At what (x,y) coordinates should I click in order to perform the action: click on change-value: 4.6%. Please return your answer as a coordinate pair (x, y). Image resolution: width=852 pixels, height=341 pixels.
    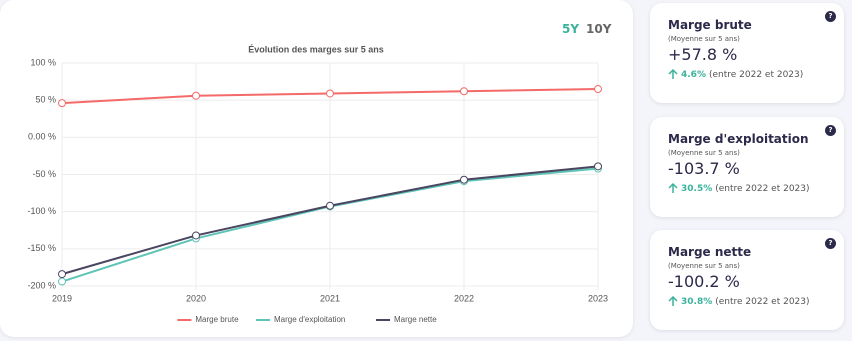
    Looking at the image, I should click on (693, 74).